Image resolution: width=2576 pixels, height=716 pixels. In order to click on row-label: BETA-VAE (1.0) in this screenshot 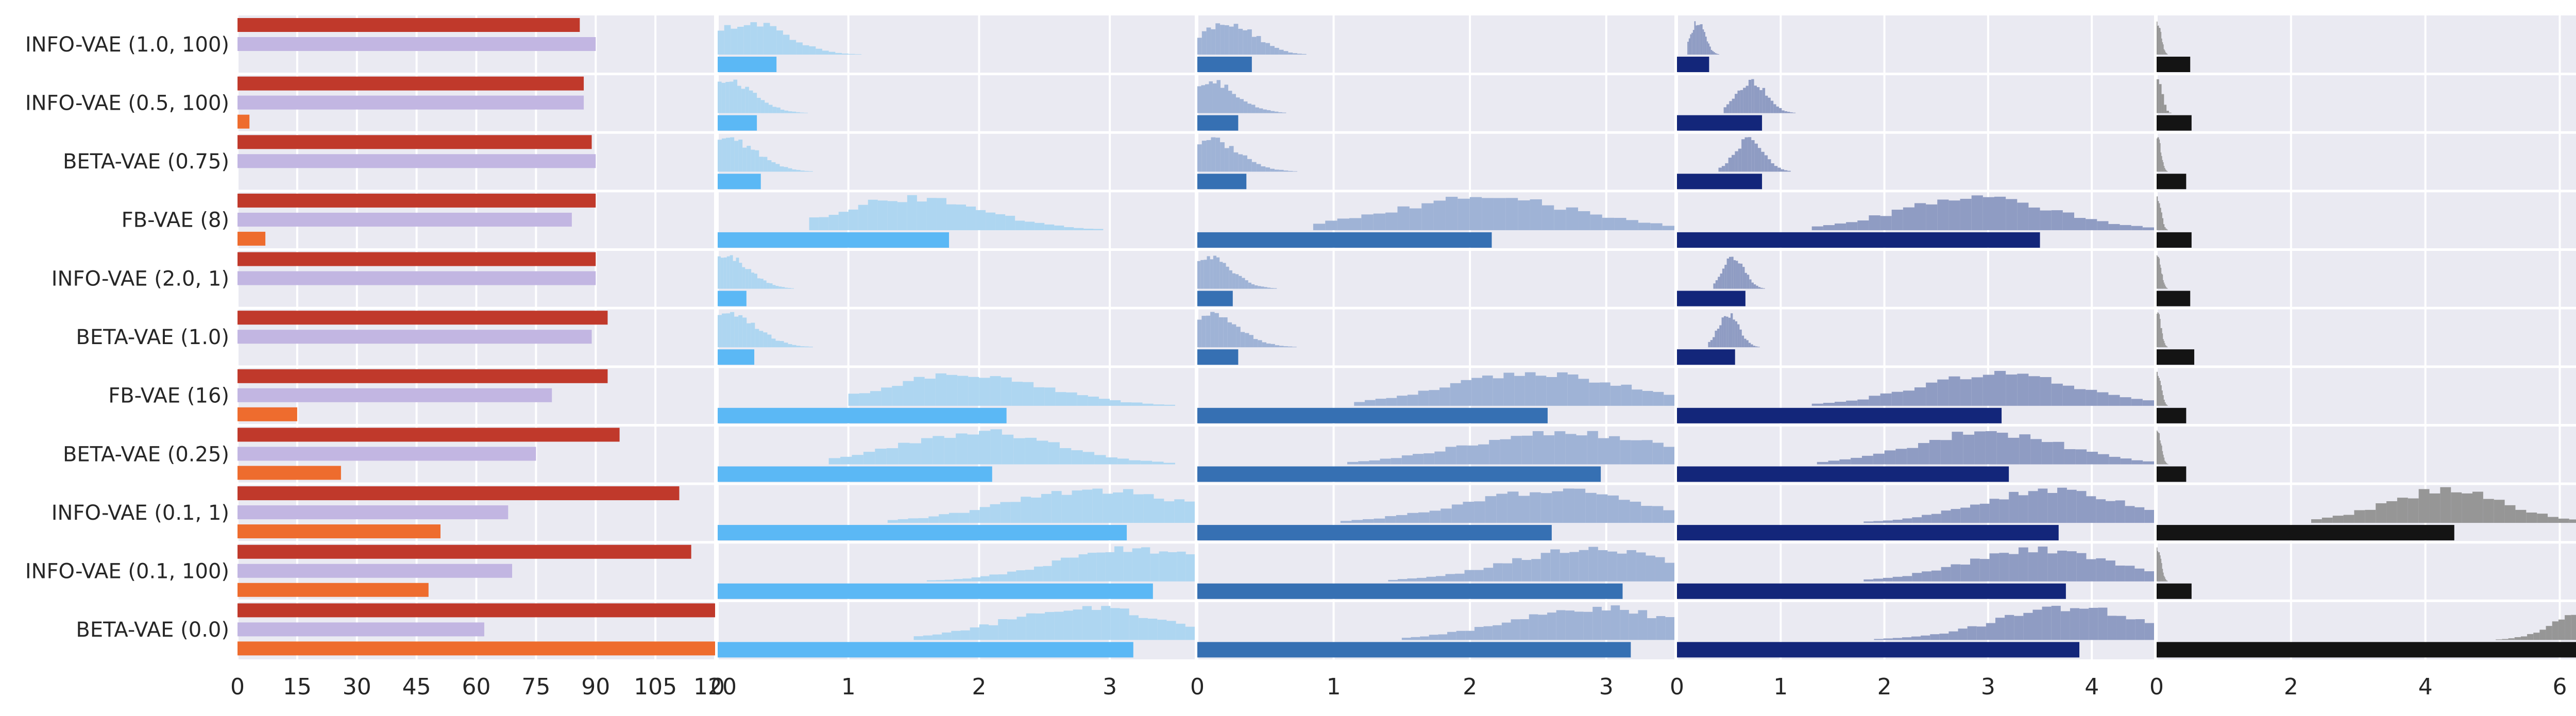, I will do `click(152, 337)`.